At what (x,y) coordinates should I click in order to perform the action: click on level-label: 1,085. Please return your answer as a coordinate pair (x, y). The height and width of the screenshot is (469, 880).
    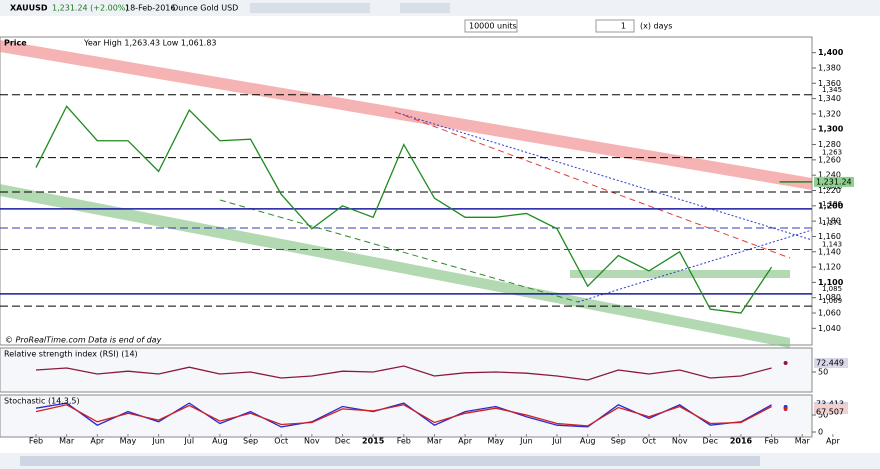
    Looking at the image, I should click on (832, 289).